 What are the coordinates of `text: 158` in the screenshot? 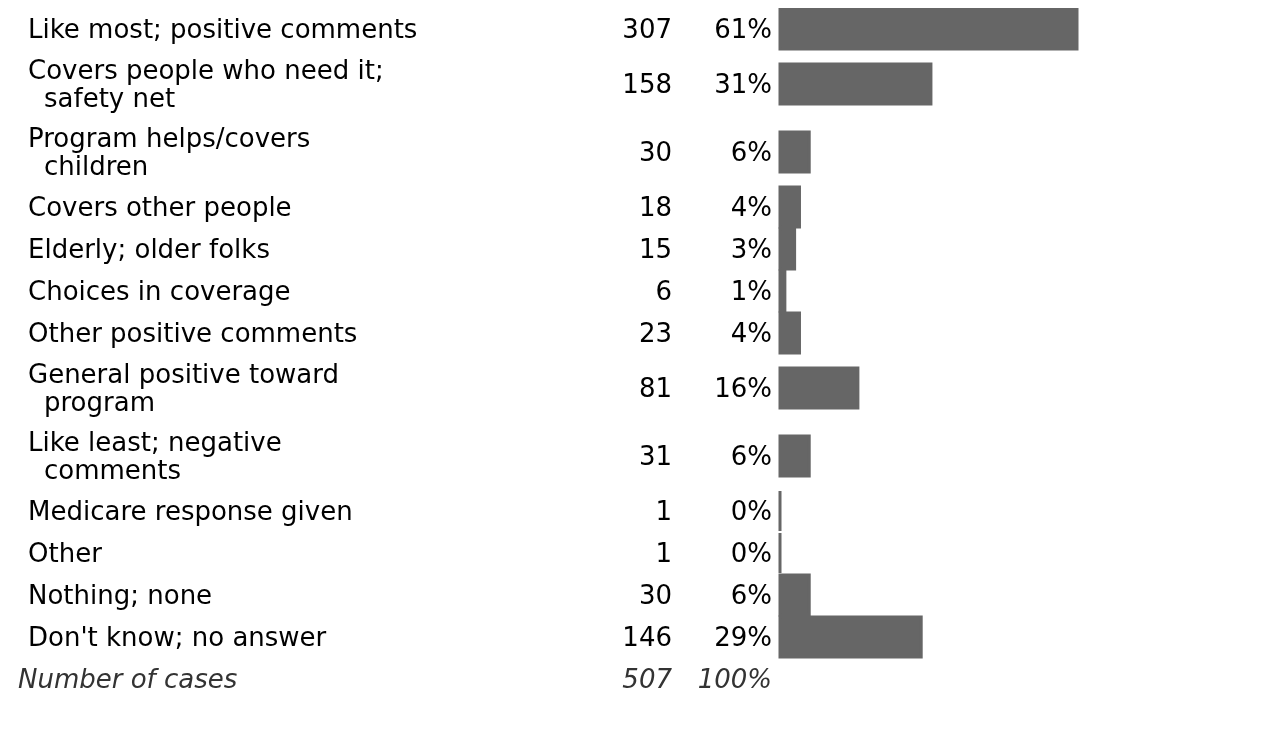 It's located at (647, 84).